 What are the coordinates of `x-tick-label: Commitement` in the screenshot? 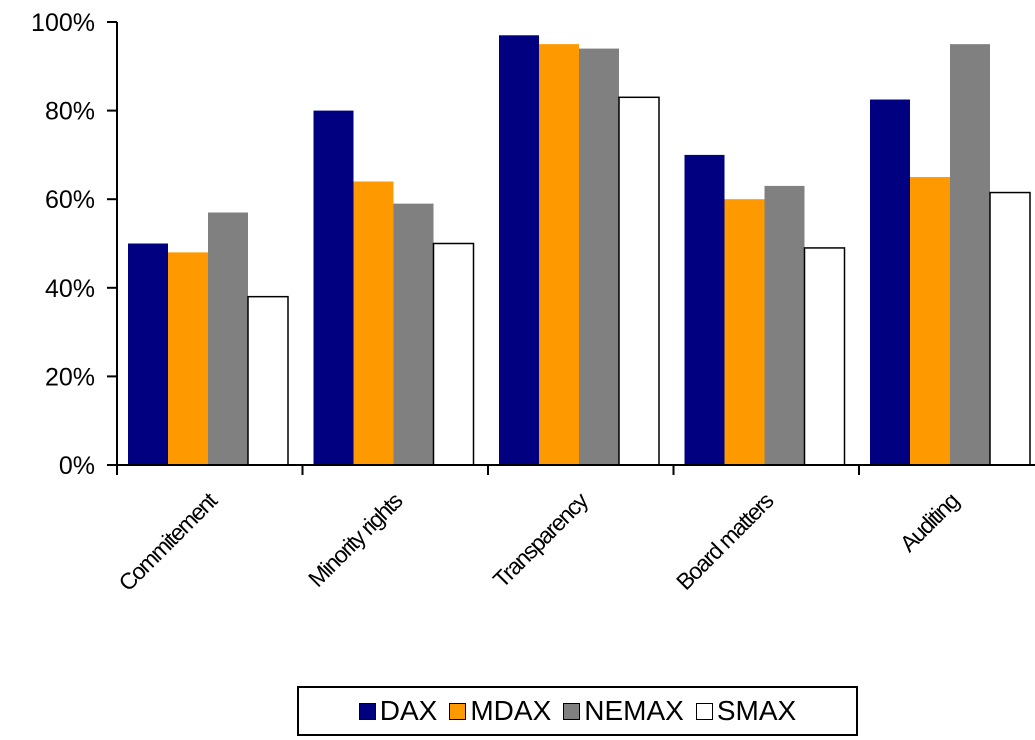 It's located at (167, 541).